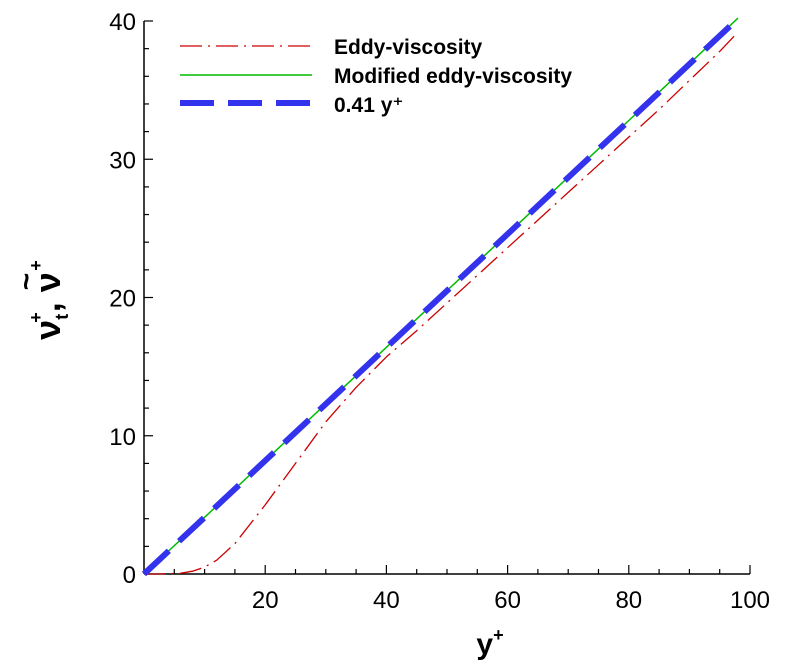  I want to click on legend-label-eddy-viscosity: Eddy-viscosity, so click(408, 47).